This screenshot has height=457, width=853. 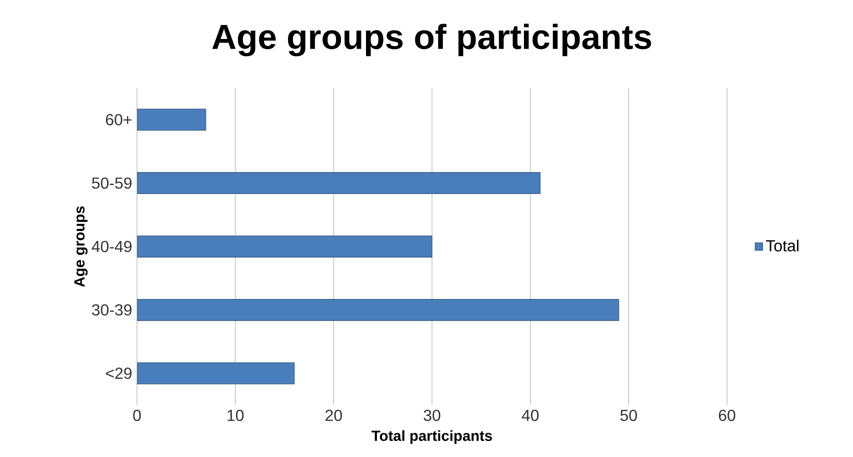 What do you see at coordinates (119, 120) in the screenshot?
I see `y-tick-label: 60+` at bounding box center [119, 120].